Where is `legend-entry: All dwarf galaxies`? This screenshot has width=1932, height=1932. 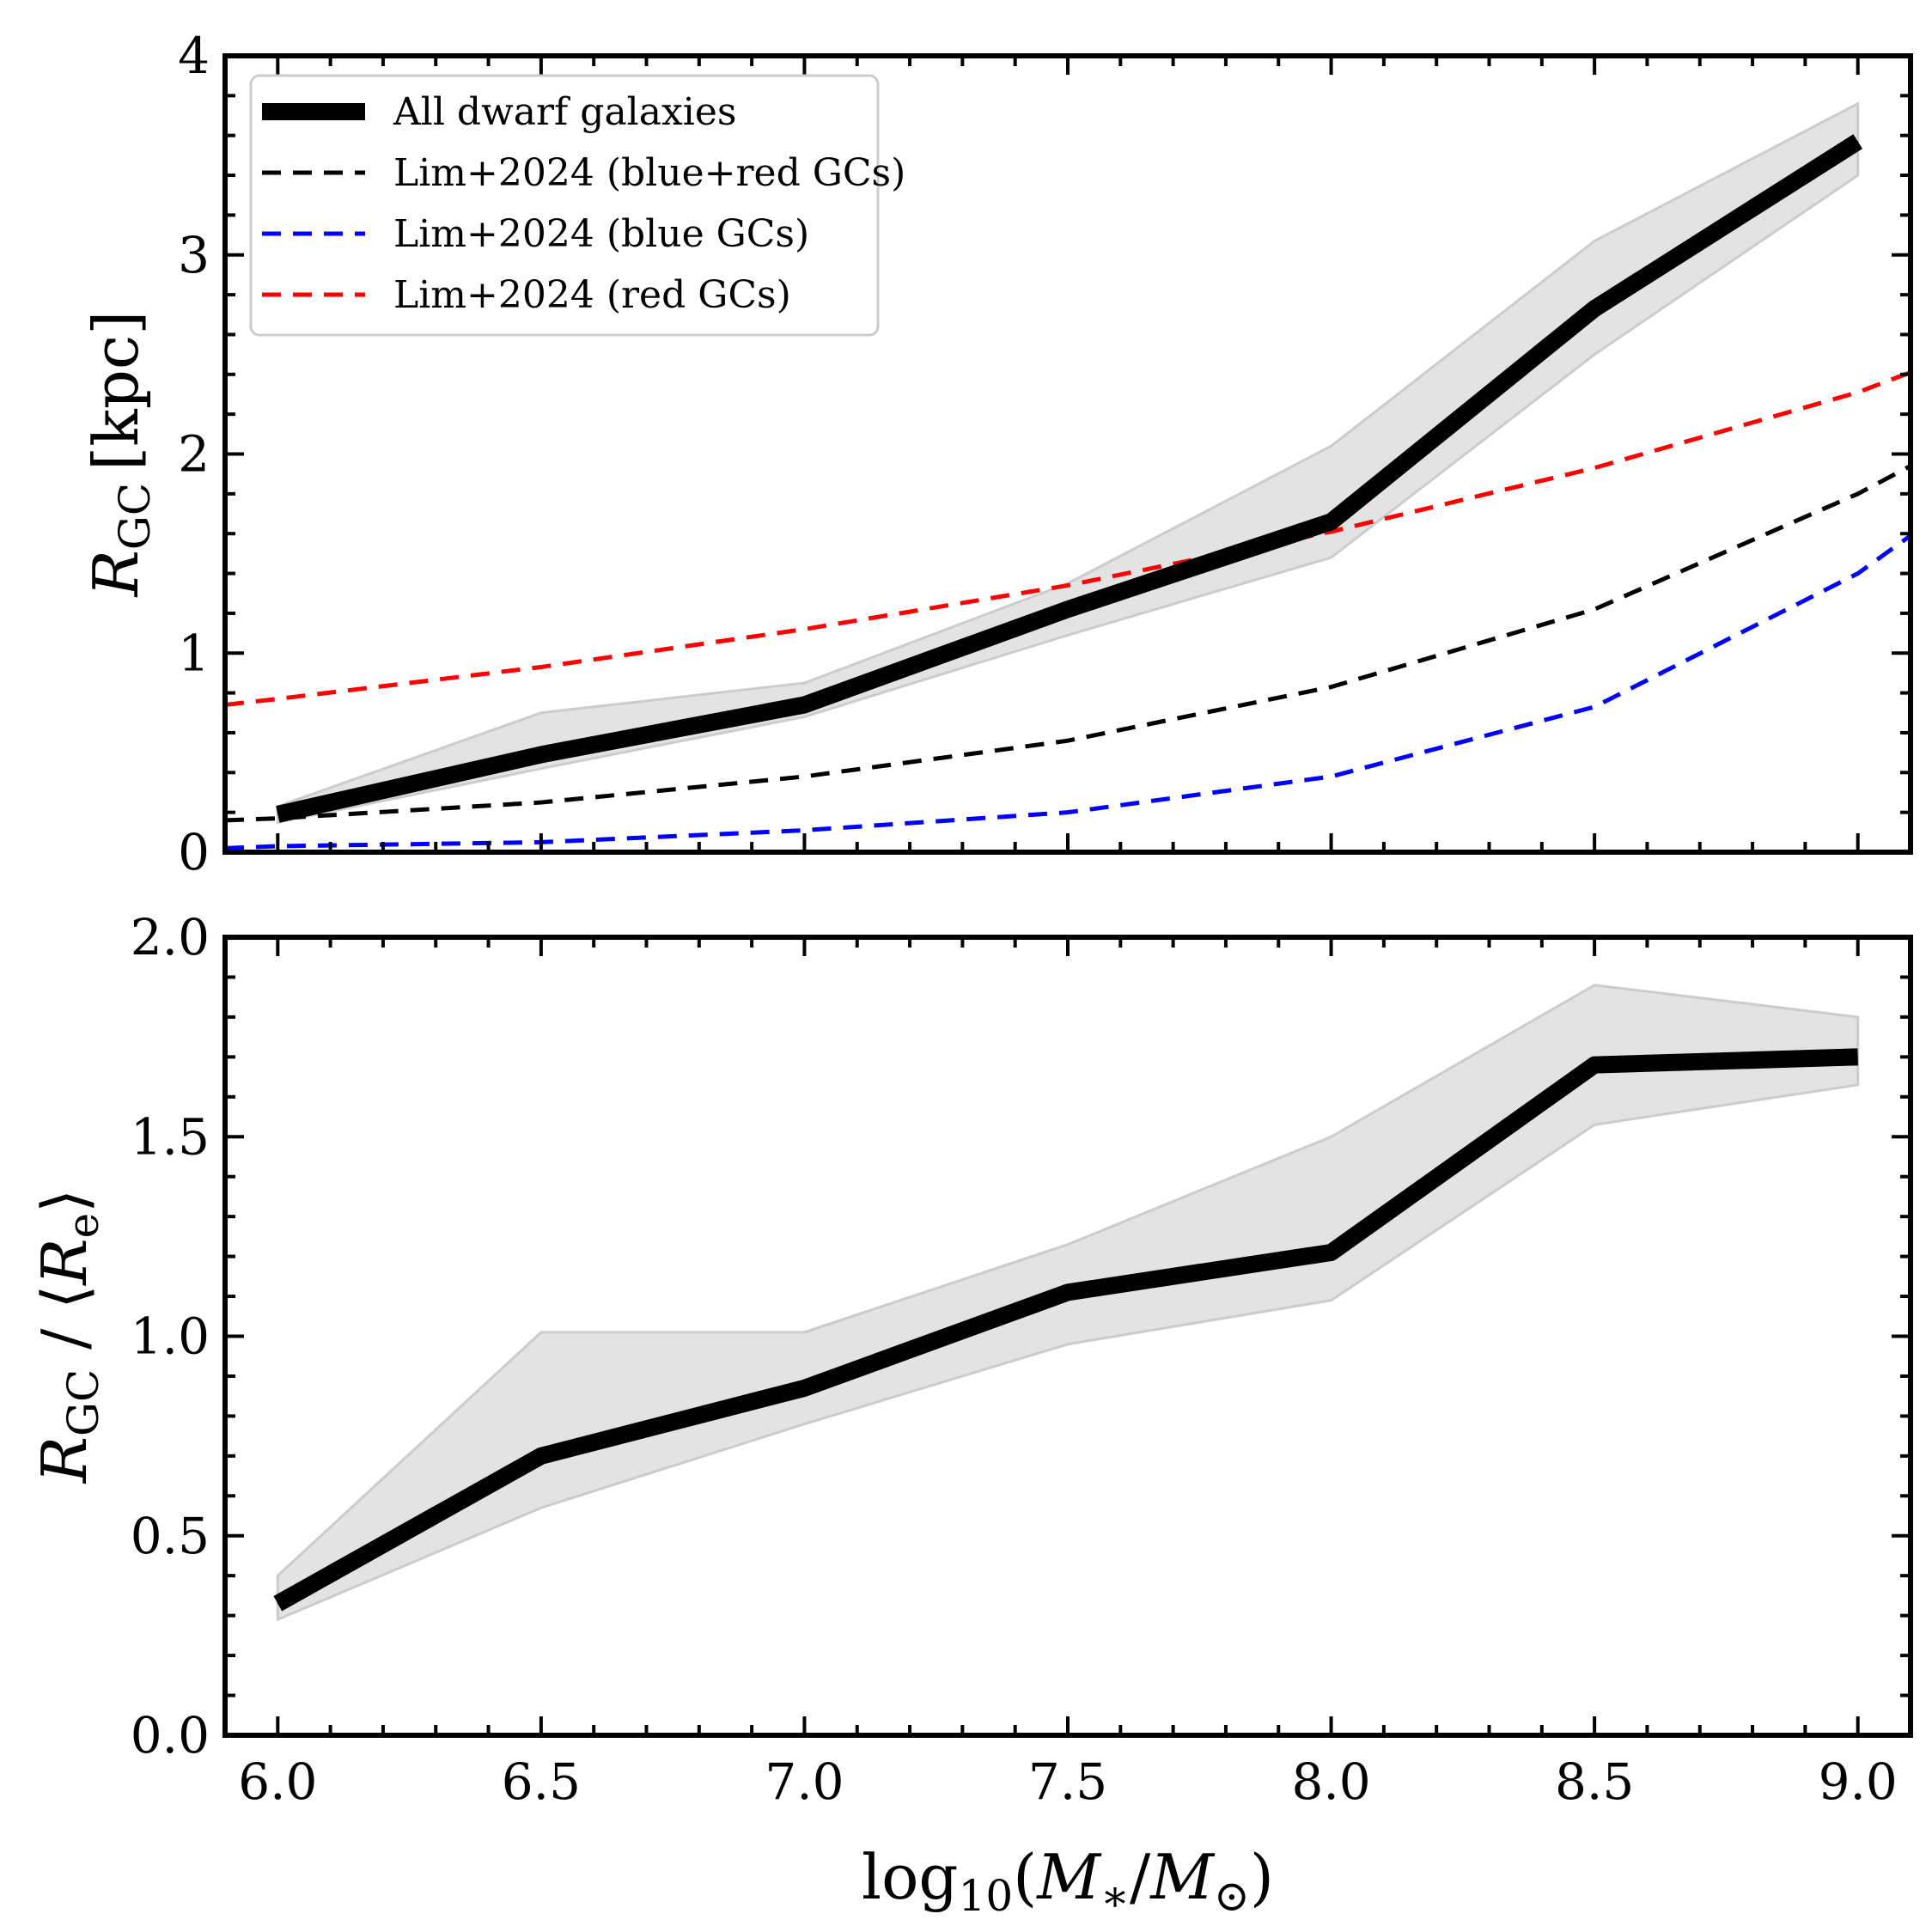 legend-entry: All dwarf galaxies is located at coordinates (499, 112).